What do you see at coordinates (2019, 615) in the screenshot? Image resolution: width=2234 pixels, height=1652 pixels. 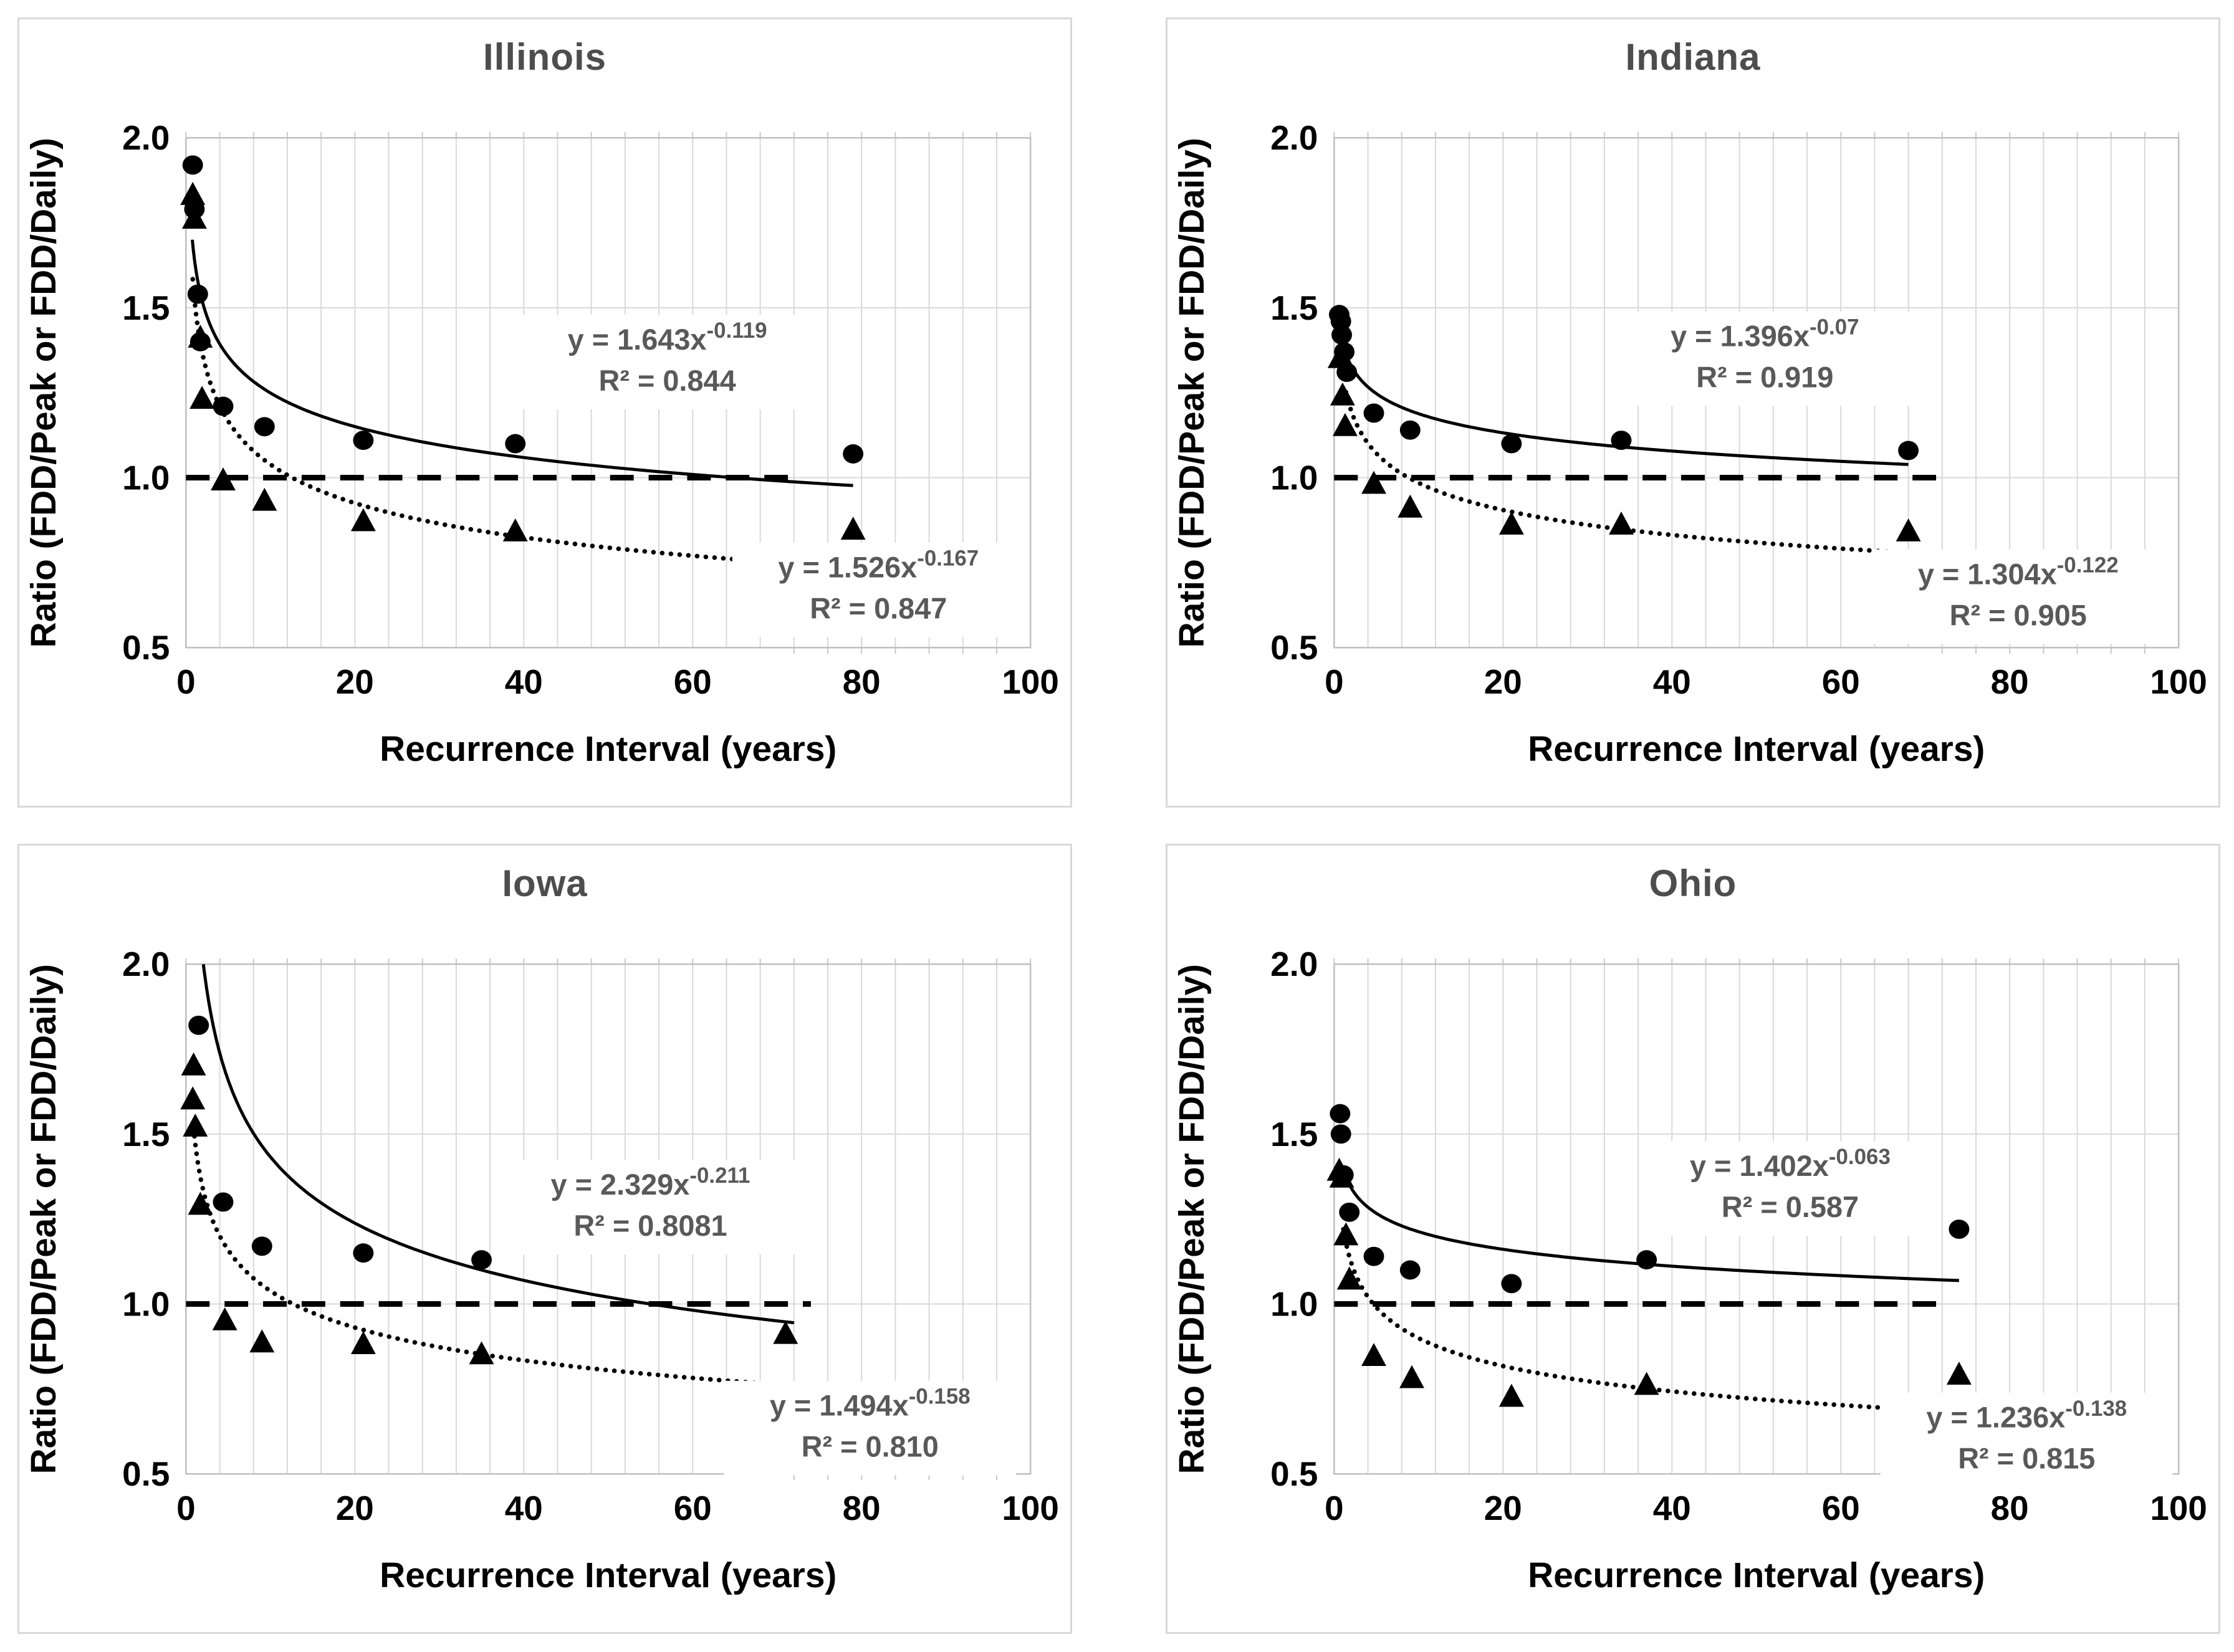 I see `r-squared-label: R² = 0.905` at bounding box center [2019, 615].